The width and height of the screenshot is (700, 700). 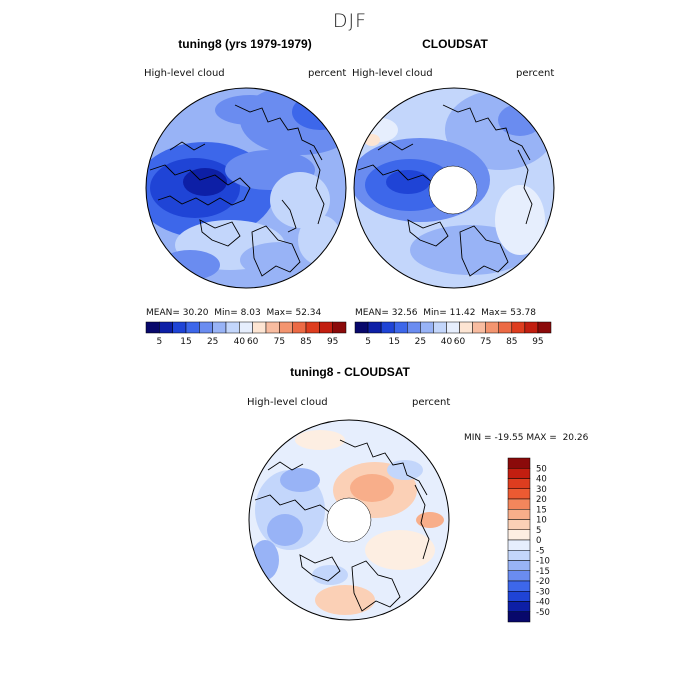 I want to click on colorbar-3-tick-label: 10, so click(x=541, y=521).